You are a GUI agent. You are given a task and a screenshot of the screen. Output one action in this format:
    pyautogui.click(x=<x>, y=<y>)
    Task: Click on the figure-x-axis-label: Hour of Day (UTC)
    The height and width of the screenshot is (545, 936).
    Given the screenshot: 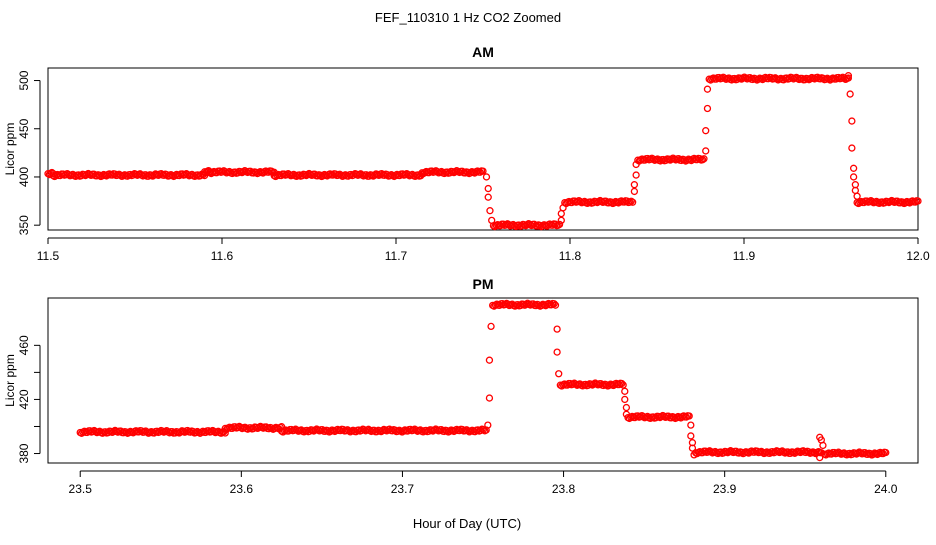 What is the action you would take?
    pyautogui.click(x=467, y=523)
    